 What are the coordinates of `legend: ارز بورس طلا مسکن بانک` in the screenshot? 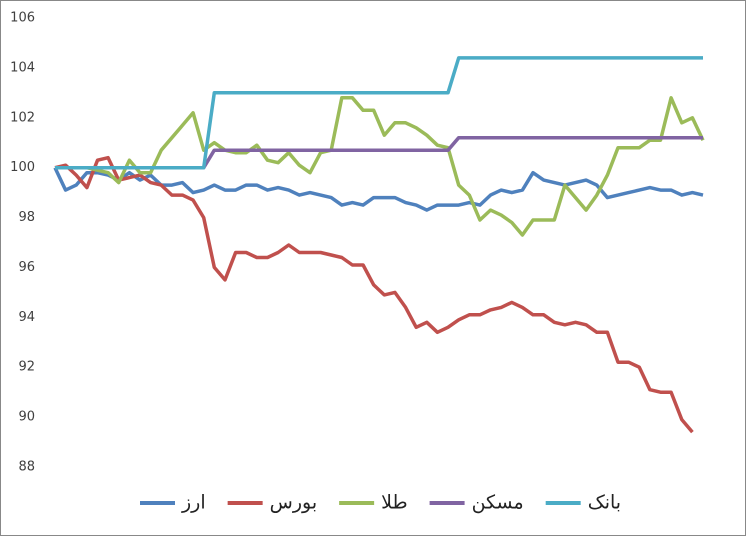 It's located at (380, 503).